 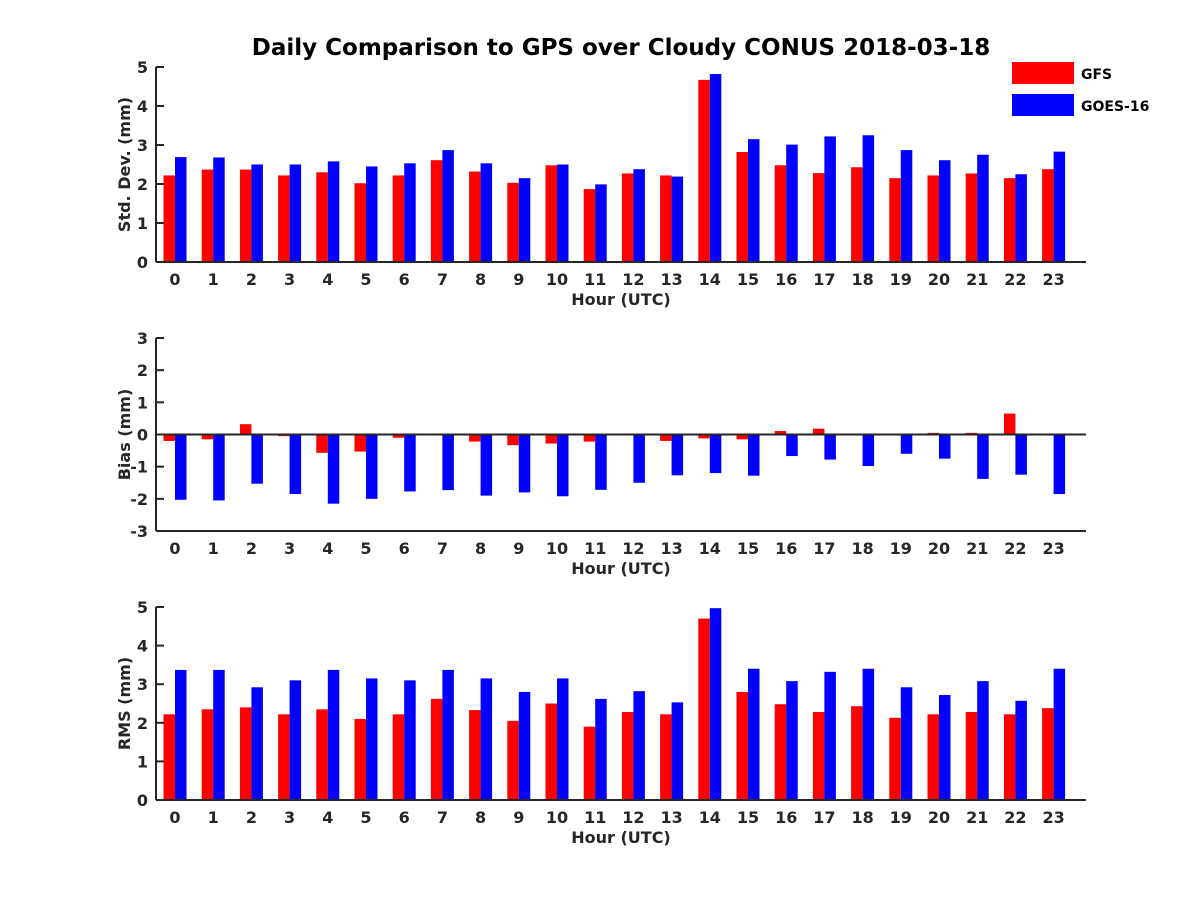 I want to click on x-axis-label: Hour (UTC), so click(x=621, y=837).